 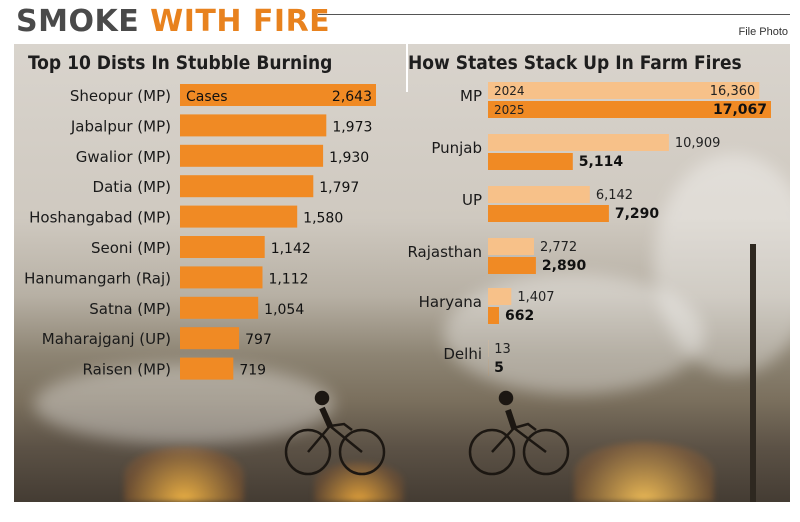 I want to click on state-label: Punjab, so click(x=456, y=148).